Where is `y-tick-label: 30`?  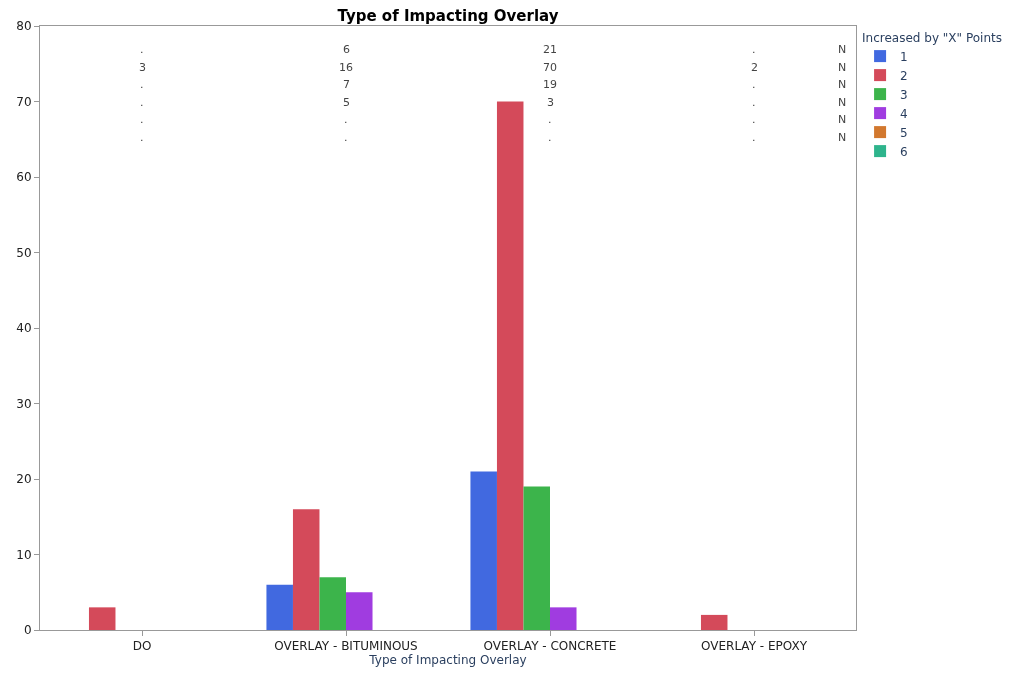 y-tick-label: 30 is located at coordinates (24, 403).